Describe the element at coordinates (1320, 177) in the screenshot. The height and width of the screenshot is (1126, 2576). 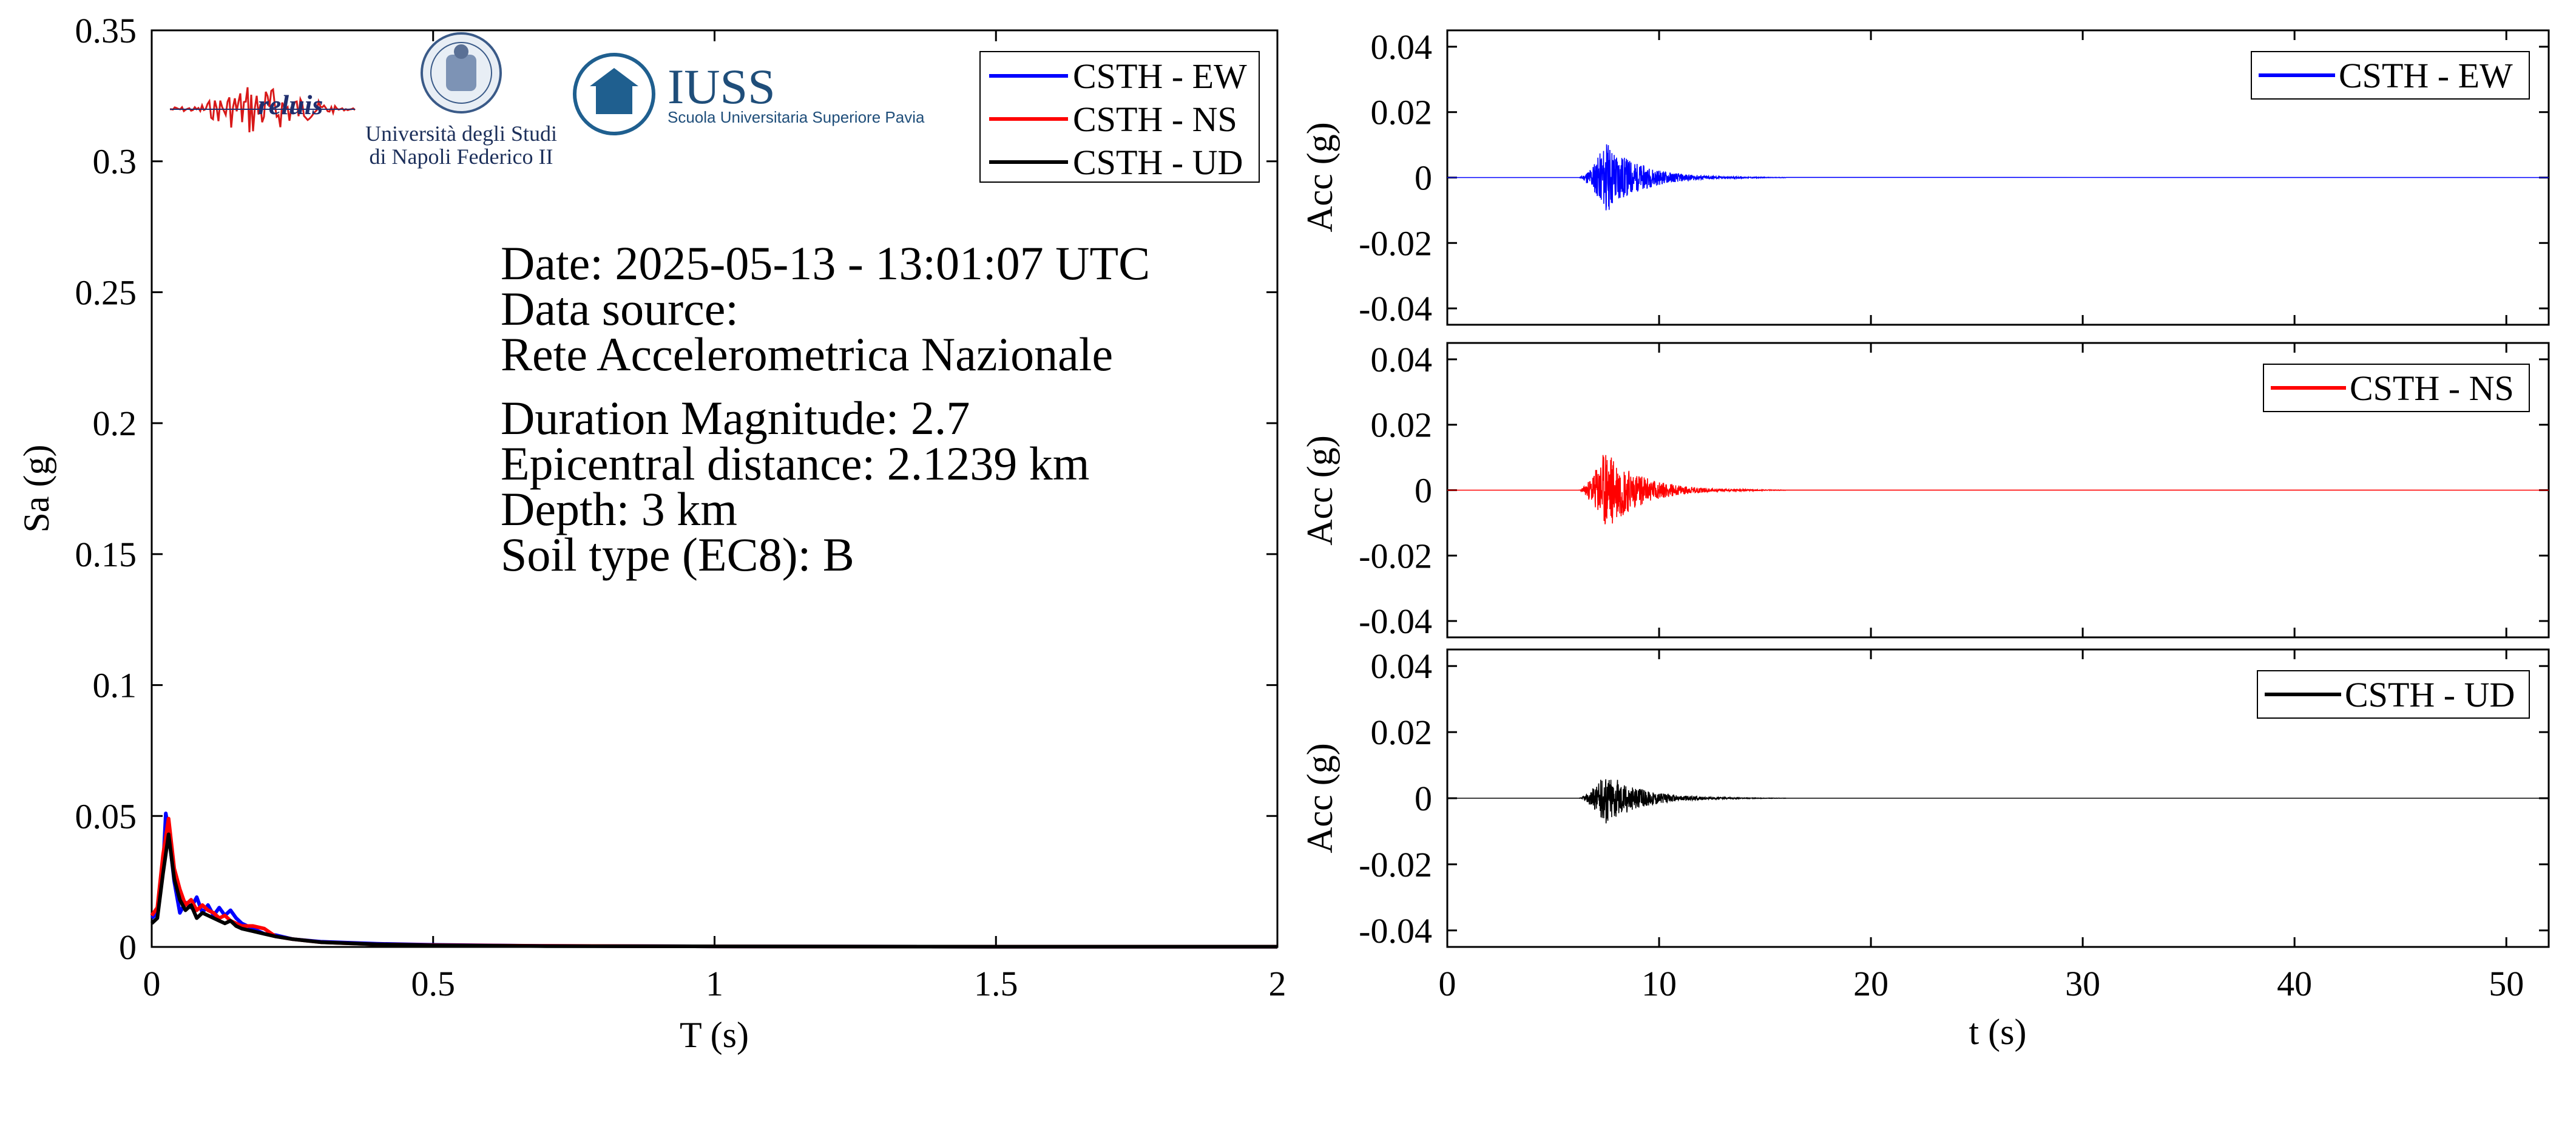
I see `acc-ew-y-axis-label: Acc (g)` at that location.